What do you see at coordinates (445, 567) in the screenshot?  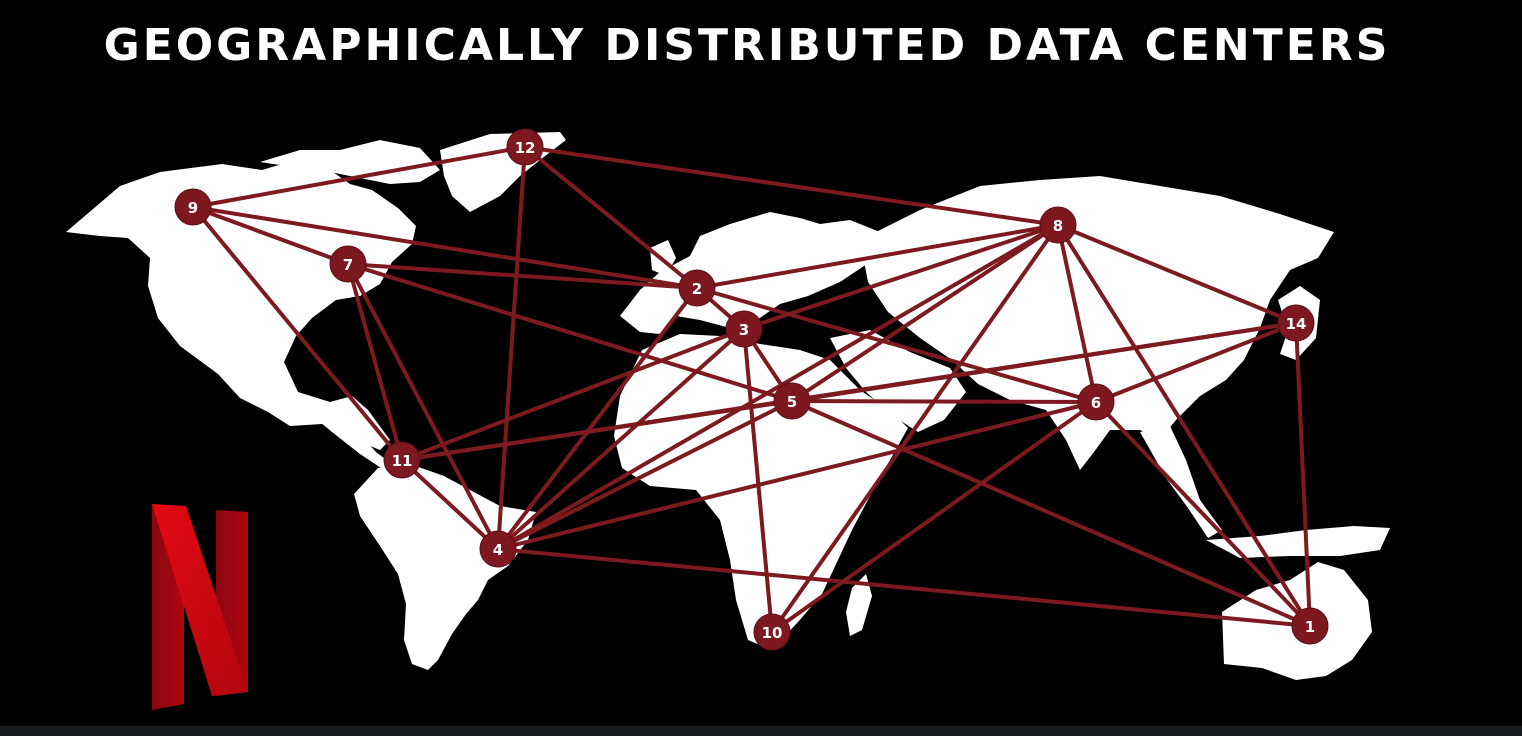 I see `landmass-south-america` at bounding box center [445, 567].